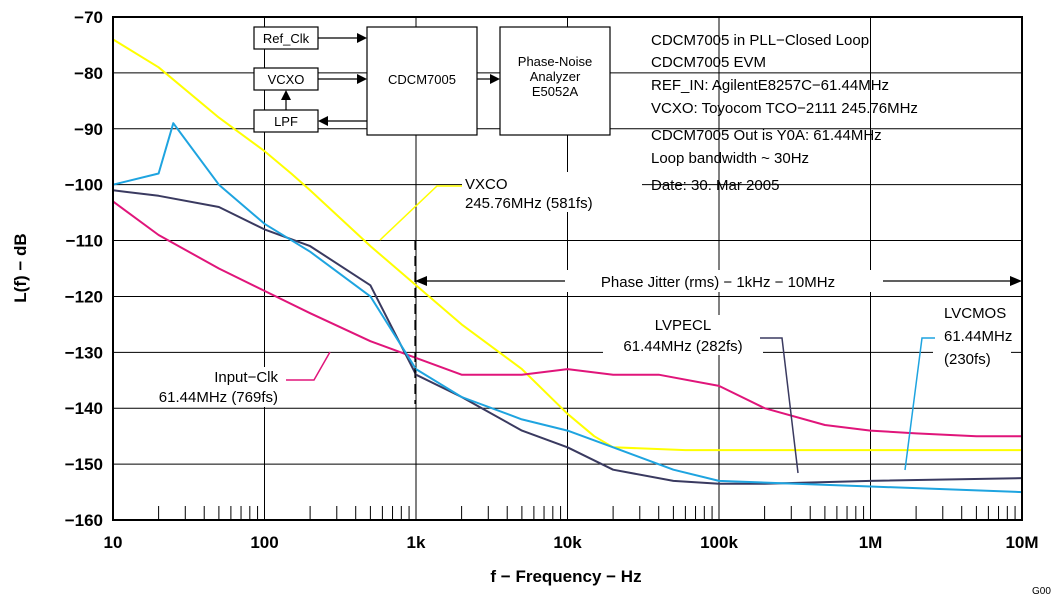  Describe the element at coordinates (555, 91) in the screenshot. I see `analyzer-label-3: E5052A` at that location.